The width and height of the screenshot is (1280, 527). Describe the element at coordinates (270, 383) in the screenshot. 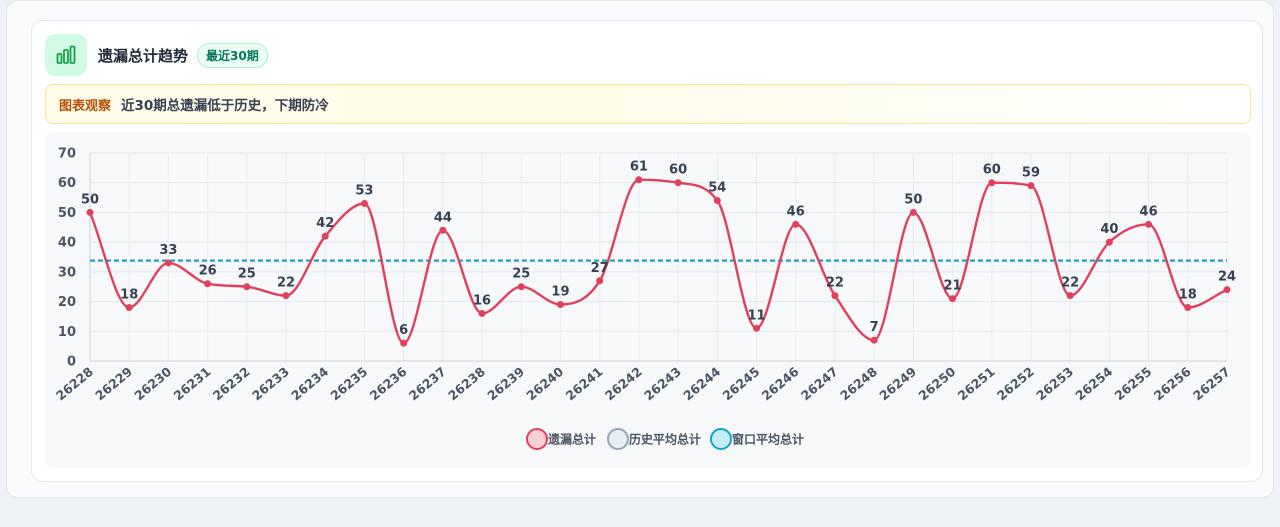

I see `x-tick-label: 26233` at that location.